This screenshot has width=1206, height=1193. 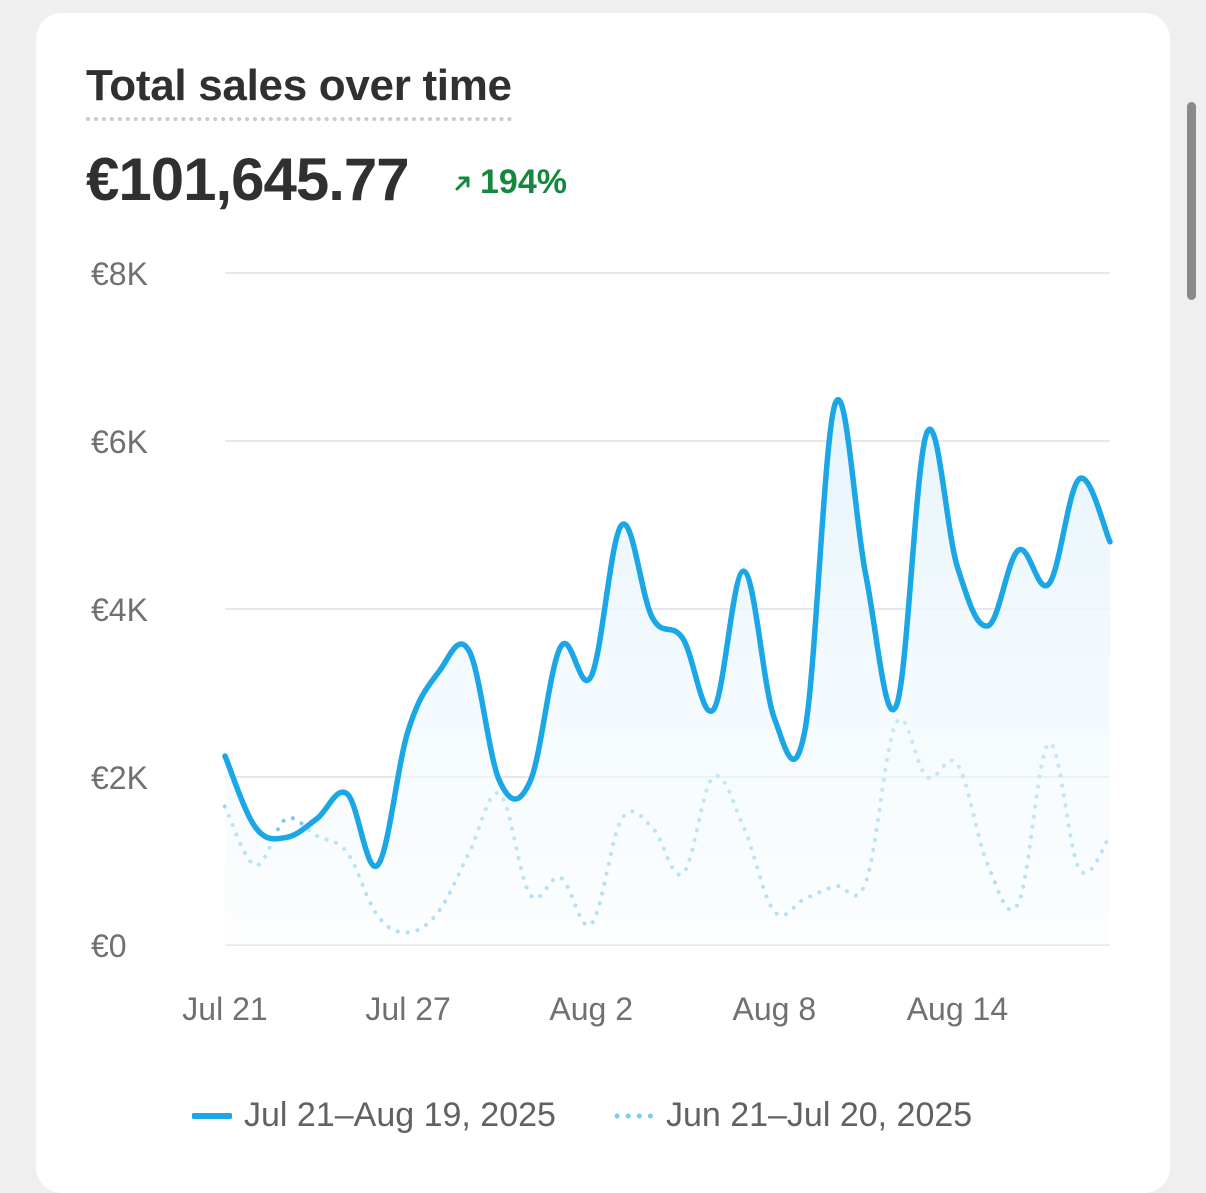 I want to click on legend-label-previous: Jun 21–Jul 20, 2025, so click(x=819, y=1115).